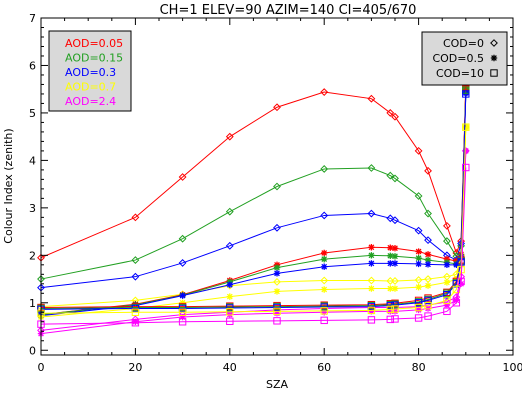  What do you see at coordinates (230, 367) in the screenshot?
I see `x-tick-label: 40` at bounding box center [230, 367].